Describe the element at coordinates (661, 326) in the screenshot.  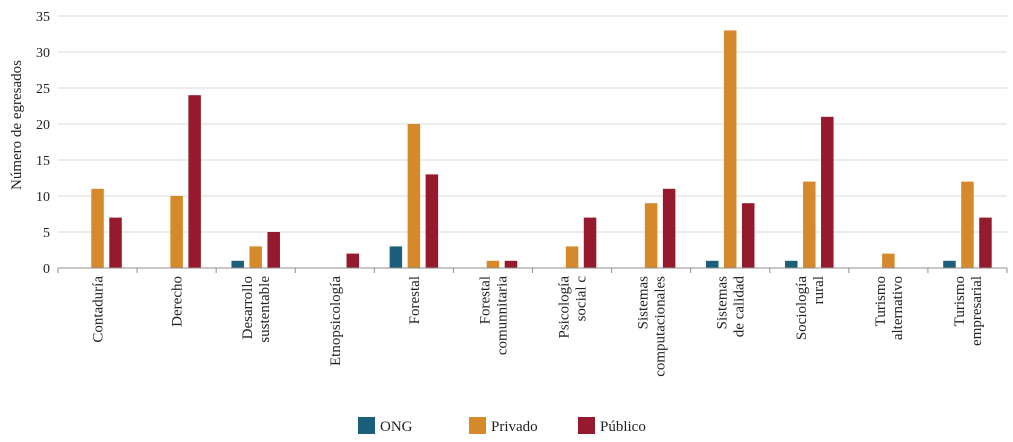
I see `x-category-label: computacionales` at that location.